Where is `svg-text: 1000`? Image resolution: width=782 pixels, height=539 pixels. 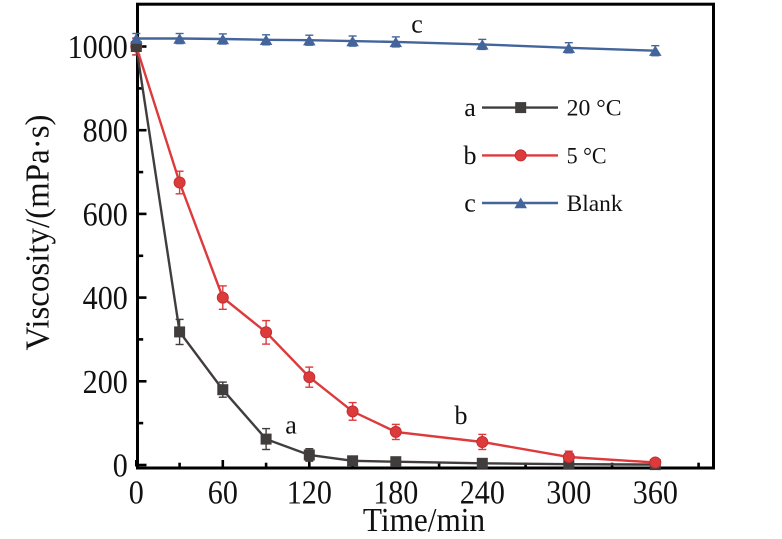 svg-text: 1000 is located at coordinates (98, 46).